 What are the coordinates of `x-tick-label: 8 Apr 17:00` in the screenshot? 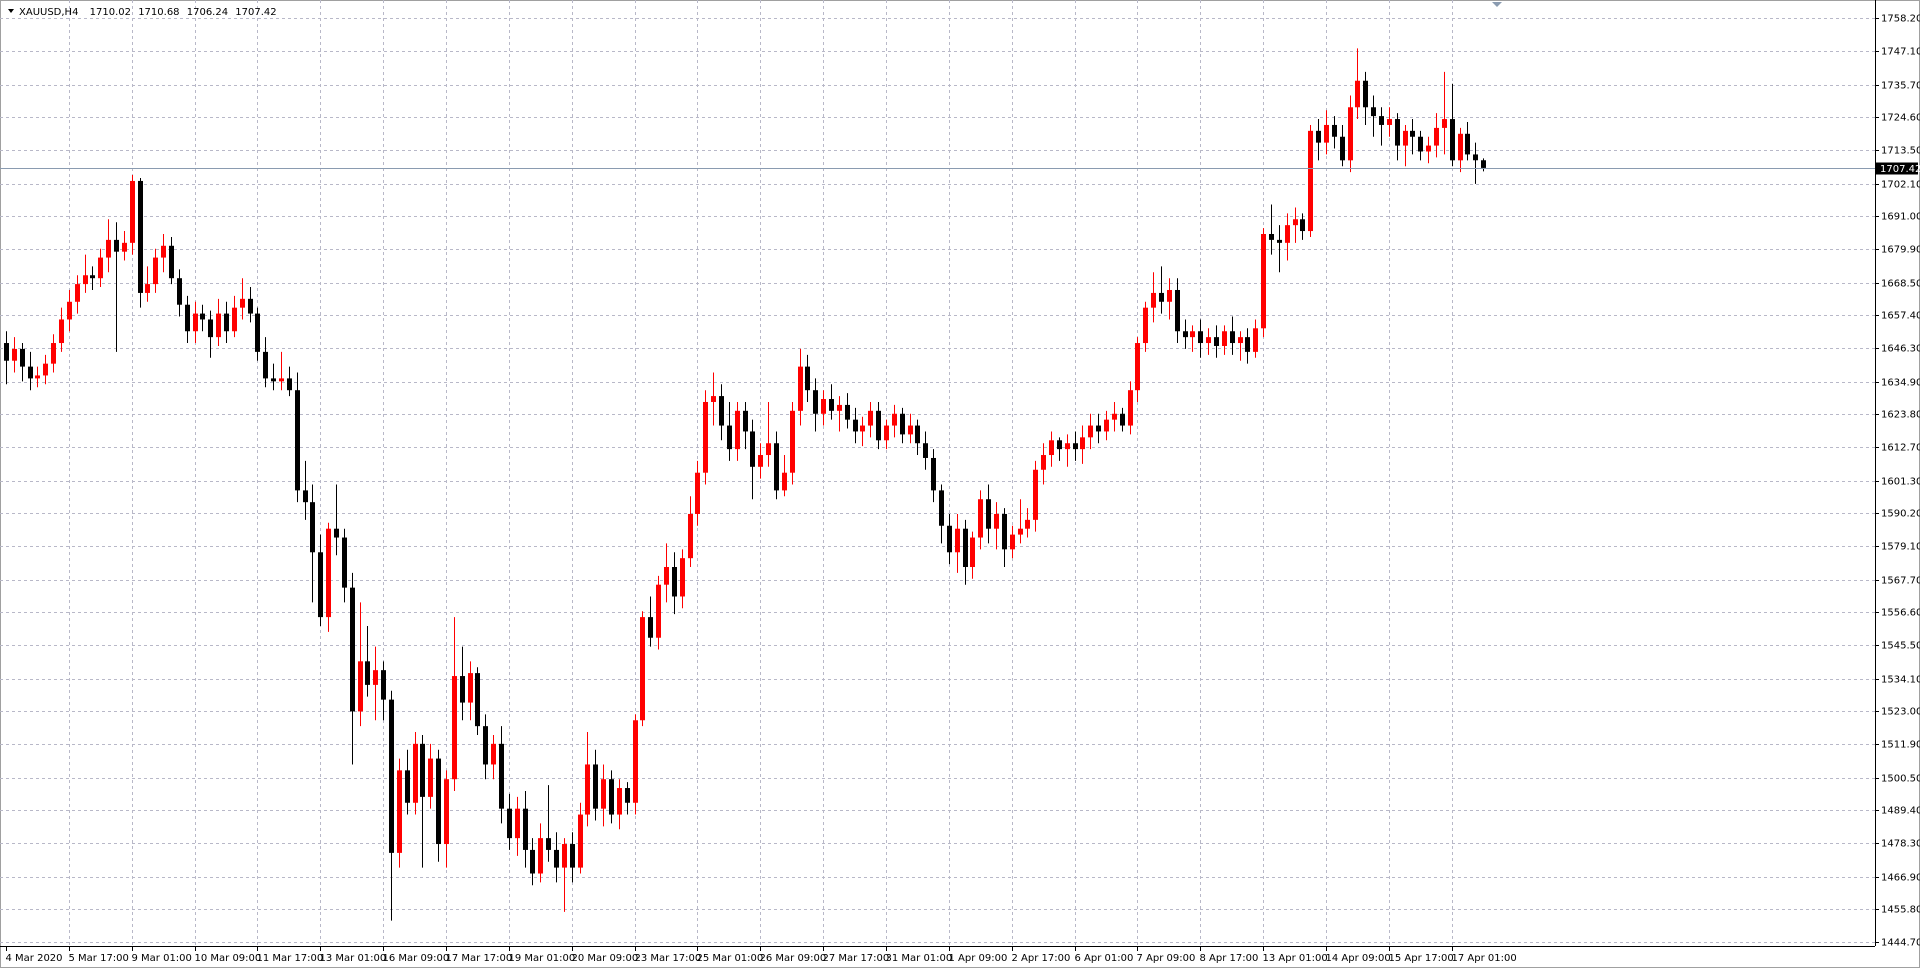 It's located at (1229, 958).